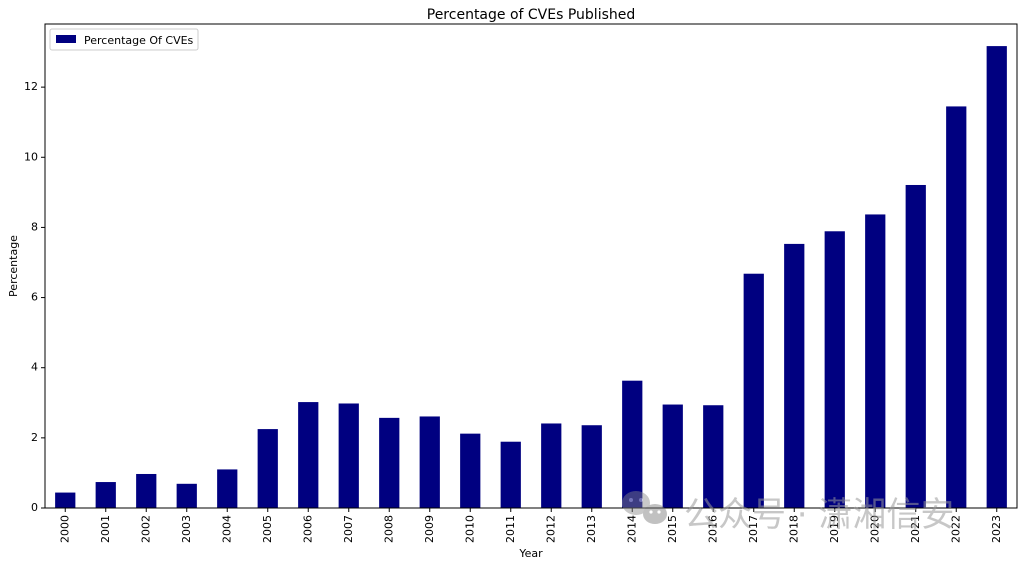  What do you see at coordinates (307, 529) in the screenshot?
I see `x-tick-label: 2006` at bounding box center [307, 529].